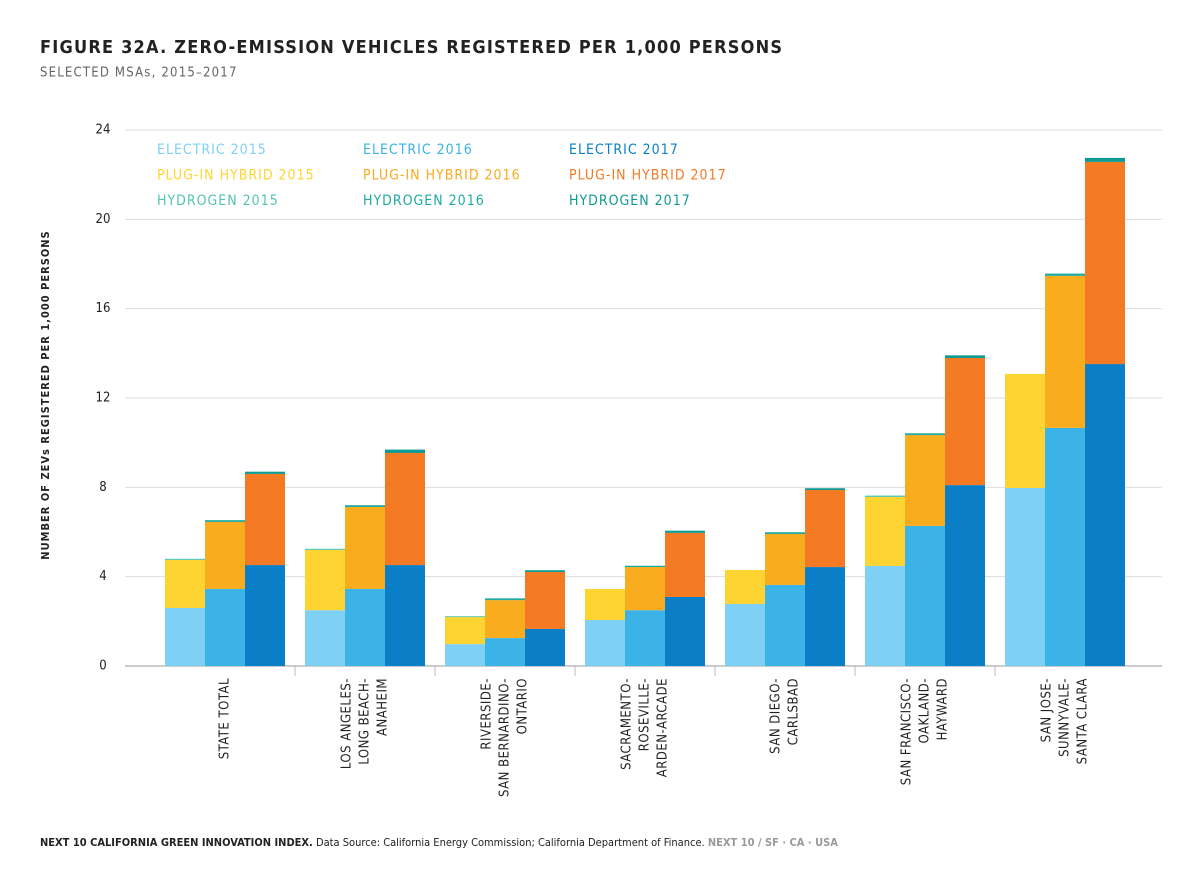 Image resolution: width=1200 pixels, height=888 pixels. What do you see at coordinates (442, 176) in the screenshot?
I see `legend-entry: PLUG-IN HYBRID 2016` at bounding box center [442, 176].